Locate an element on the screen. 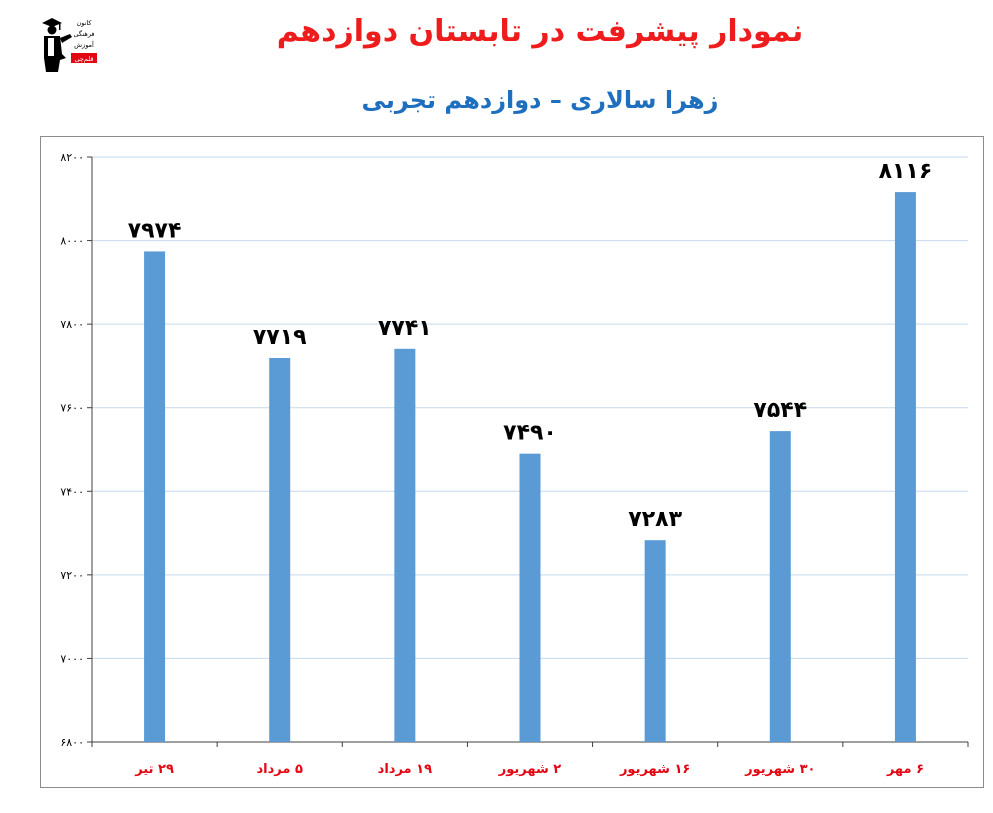 The width and height of the screenshot is (993, 813). data-label: ۷۹۷۴ is located at coordinates (155, 230).